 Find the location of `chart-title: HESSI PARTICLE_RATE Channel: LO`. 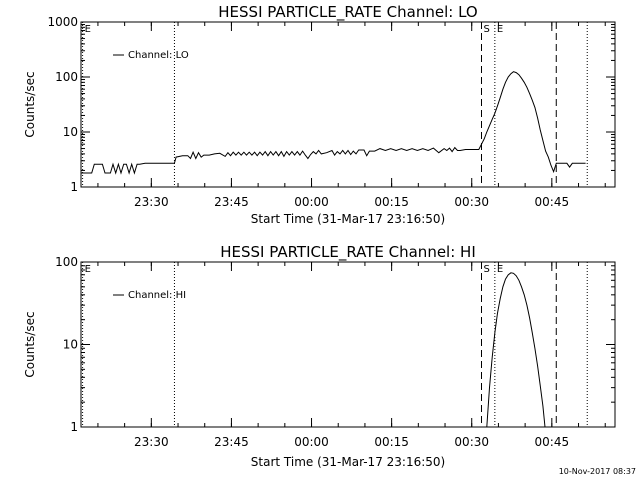

chart-title: HESSI PARTICLE_RATE Channel: LO is located at coordinates (347, 12).